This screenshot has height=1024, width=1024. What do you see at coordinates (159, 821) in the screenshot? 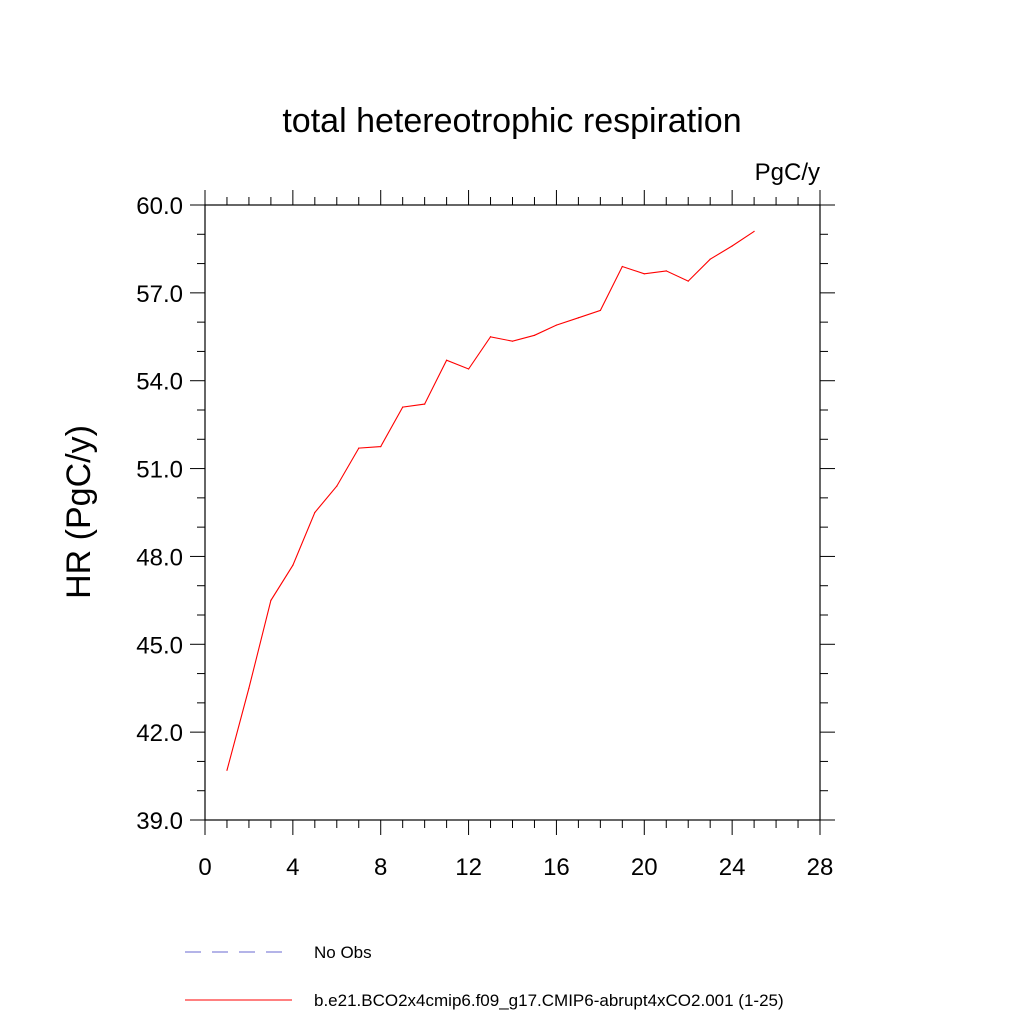
I see `y-tick-label: 39.0` at bounding box center [159, 821].